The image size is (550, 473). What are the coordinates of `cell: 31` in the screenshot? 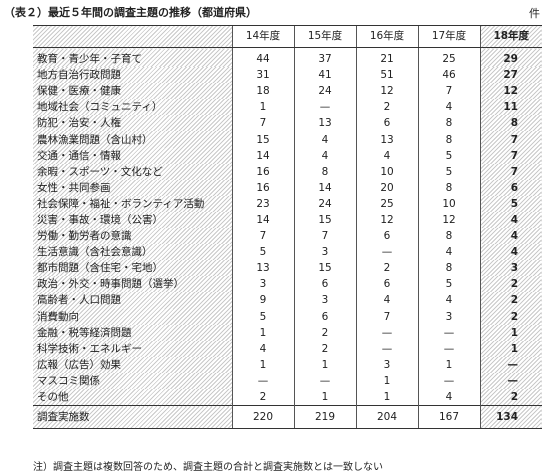 It's located at (262, 75).